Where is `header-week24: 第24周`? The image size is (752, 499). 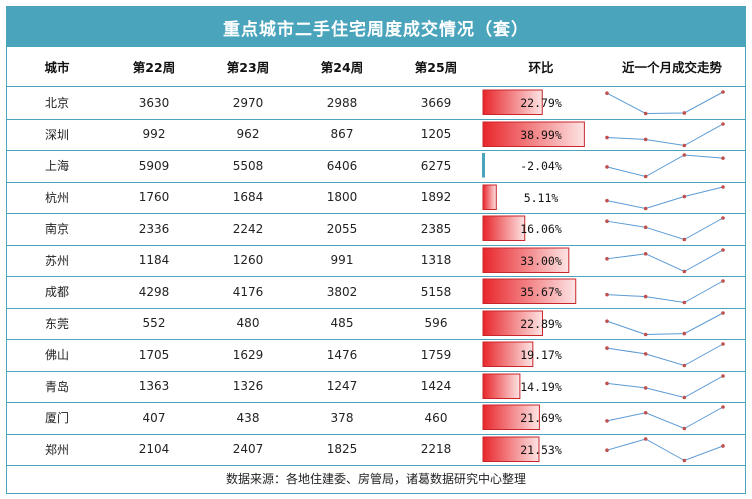 header-week24: 第24周 is located at coordinates (342, 67).